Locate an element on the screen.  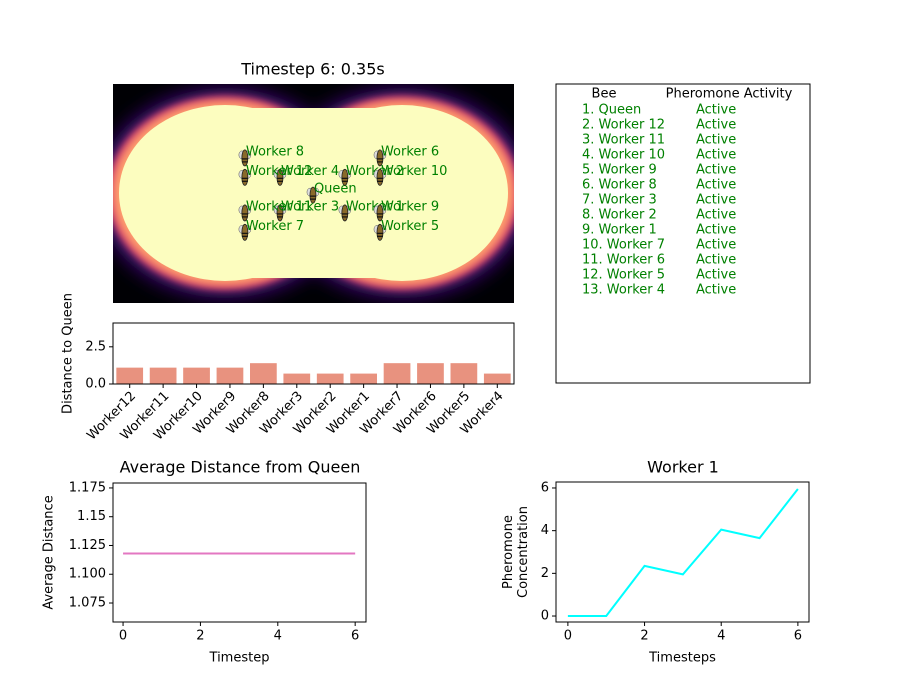
bee-label: Worker 10 is located at coordinates (414, 171).